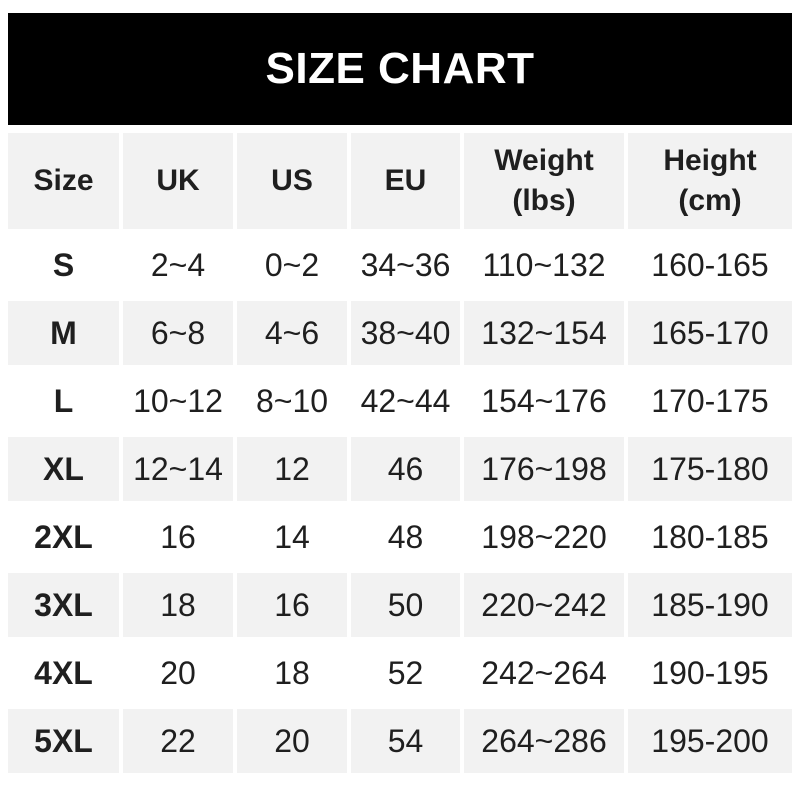 This screenshot has height=800, width=800. Describe the element at coordinates (292, 673) in the screenshot. I see `us-cell: 18` at that location.